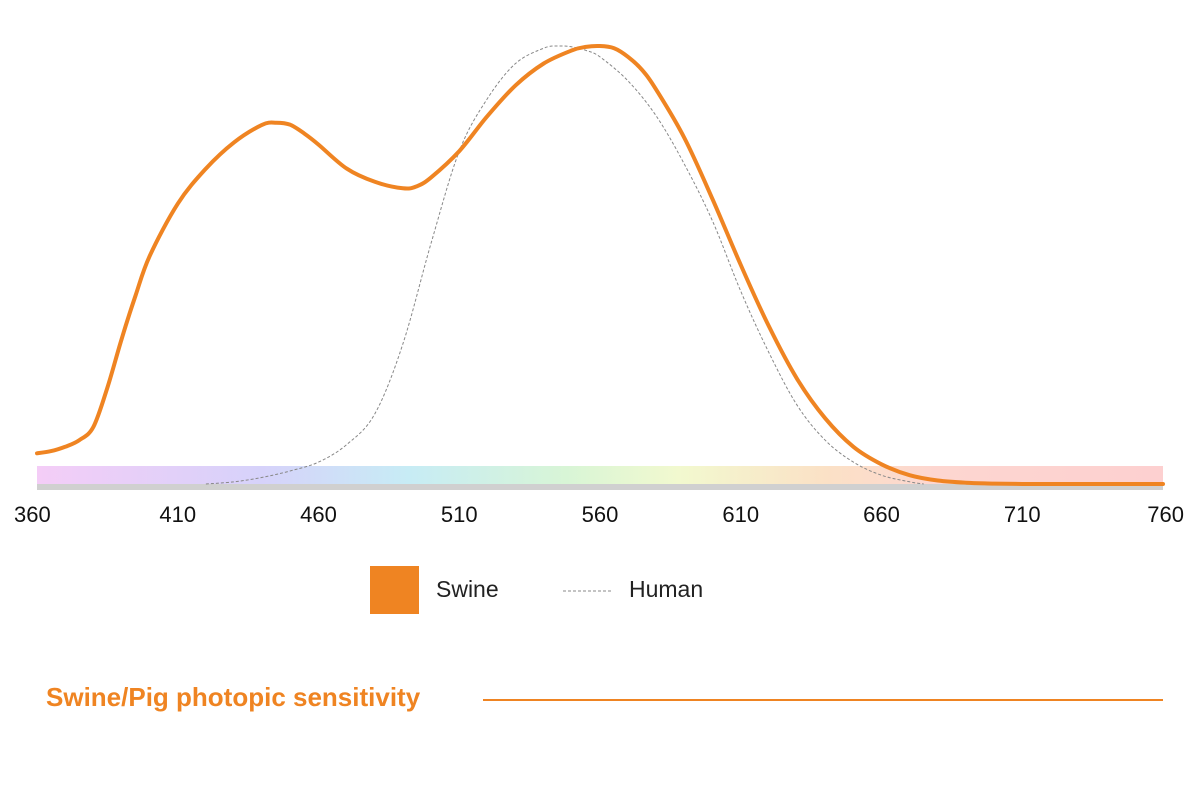  Describe the element at coordinates (666, 589) in the screenshot. I see `legend-label-human: Human` at that location.